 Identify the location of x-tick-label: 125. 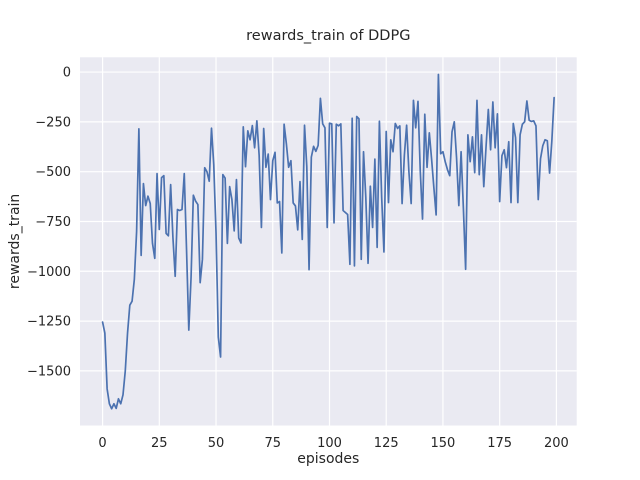
(386, 443).